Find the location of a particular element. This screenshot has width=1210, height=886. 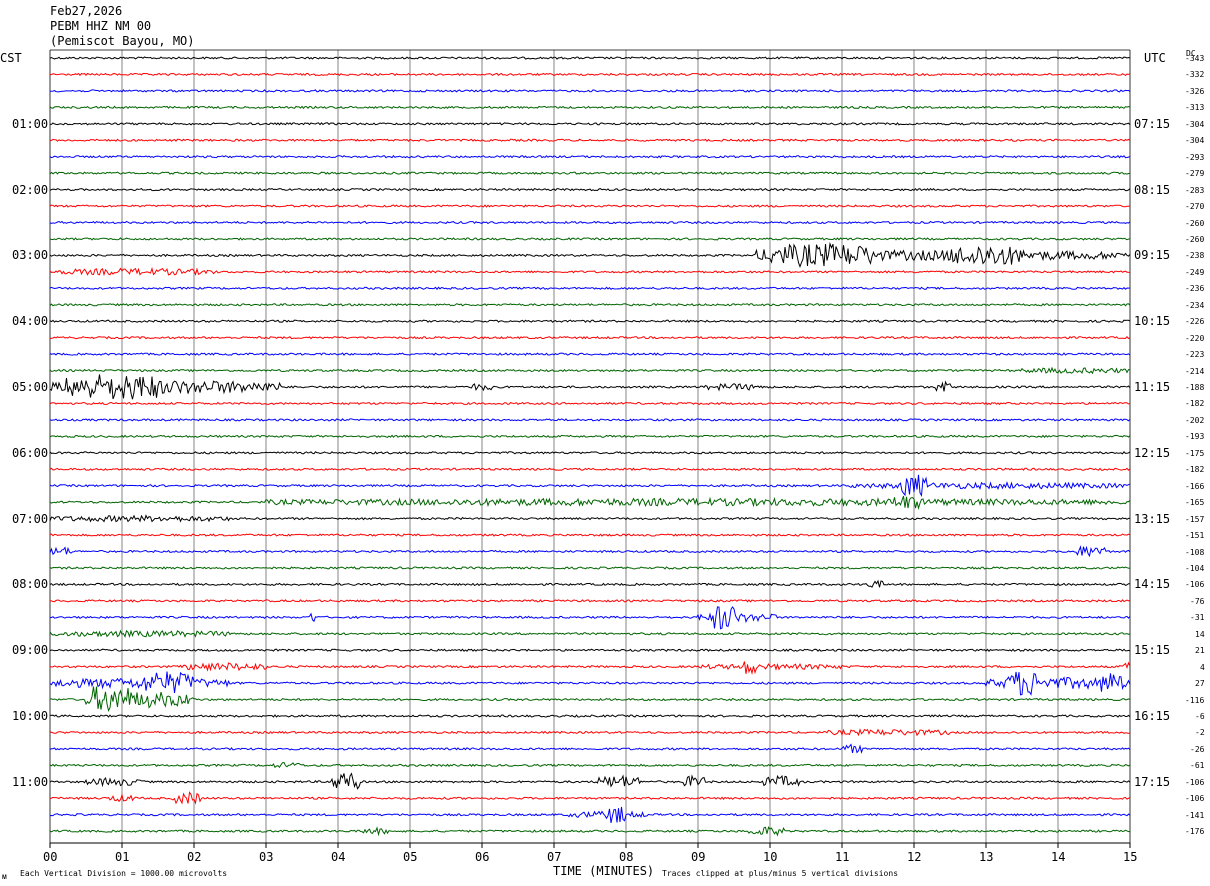

dc-offset-label: -188 is located at coordinates (1195, 387).